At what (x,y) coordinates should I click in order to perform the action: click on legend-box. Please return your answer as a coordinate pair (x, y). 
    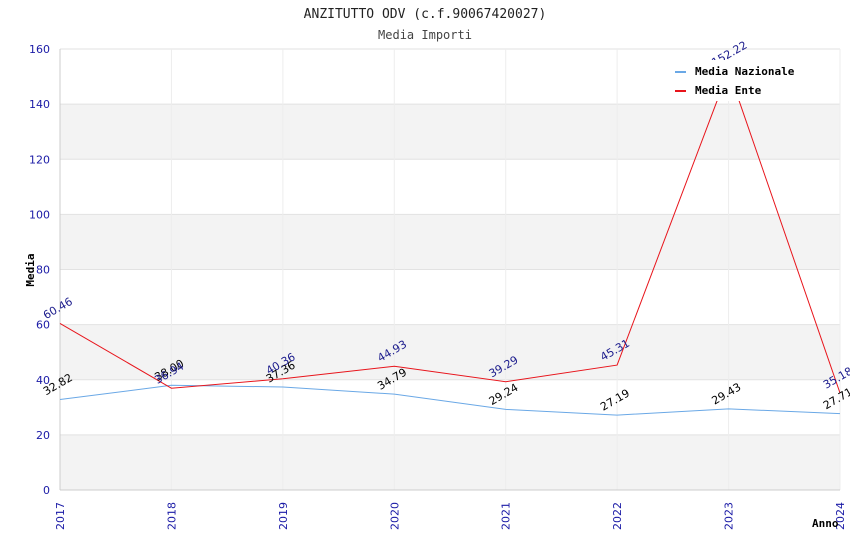
    Looking at the image, I should click on (739, 80).